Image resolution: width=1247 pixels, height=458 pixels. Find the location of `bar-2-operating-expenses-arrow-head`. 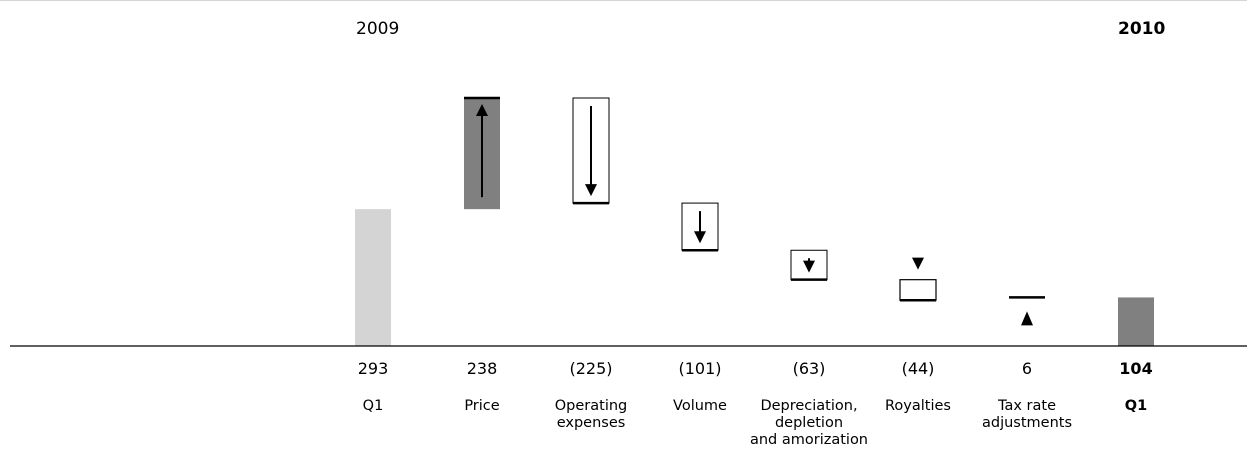

bar-2-operating-expenses-arrow-head is located at coordinates (591, 190).